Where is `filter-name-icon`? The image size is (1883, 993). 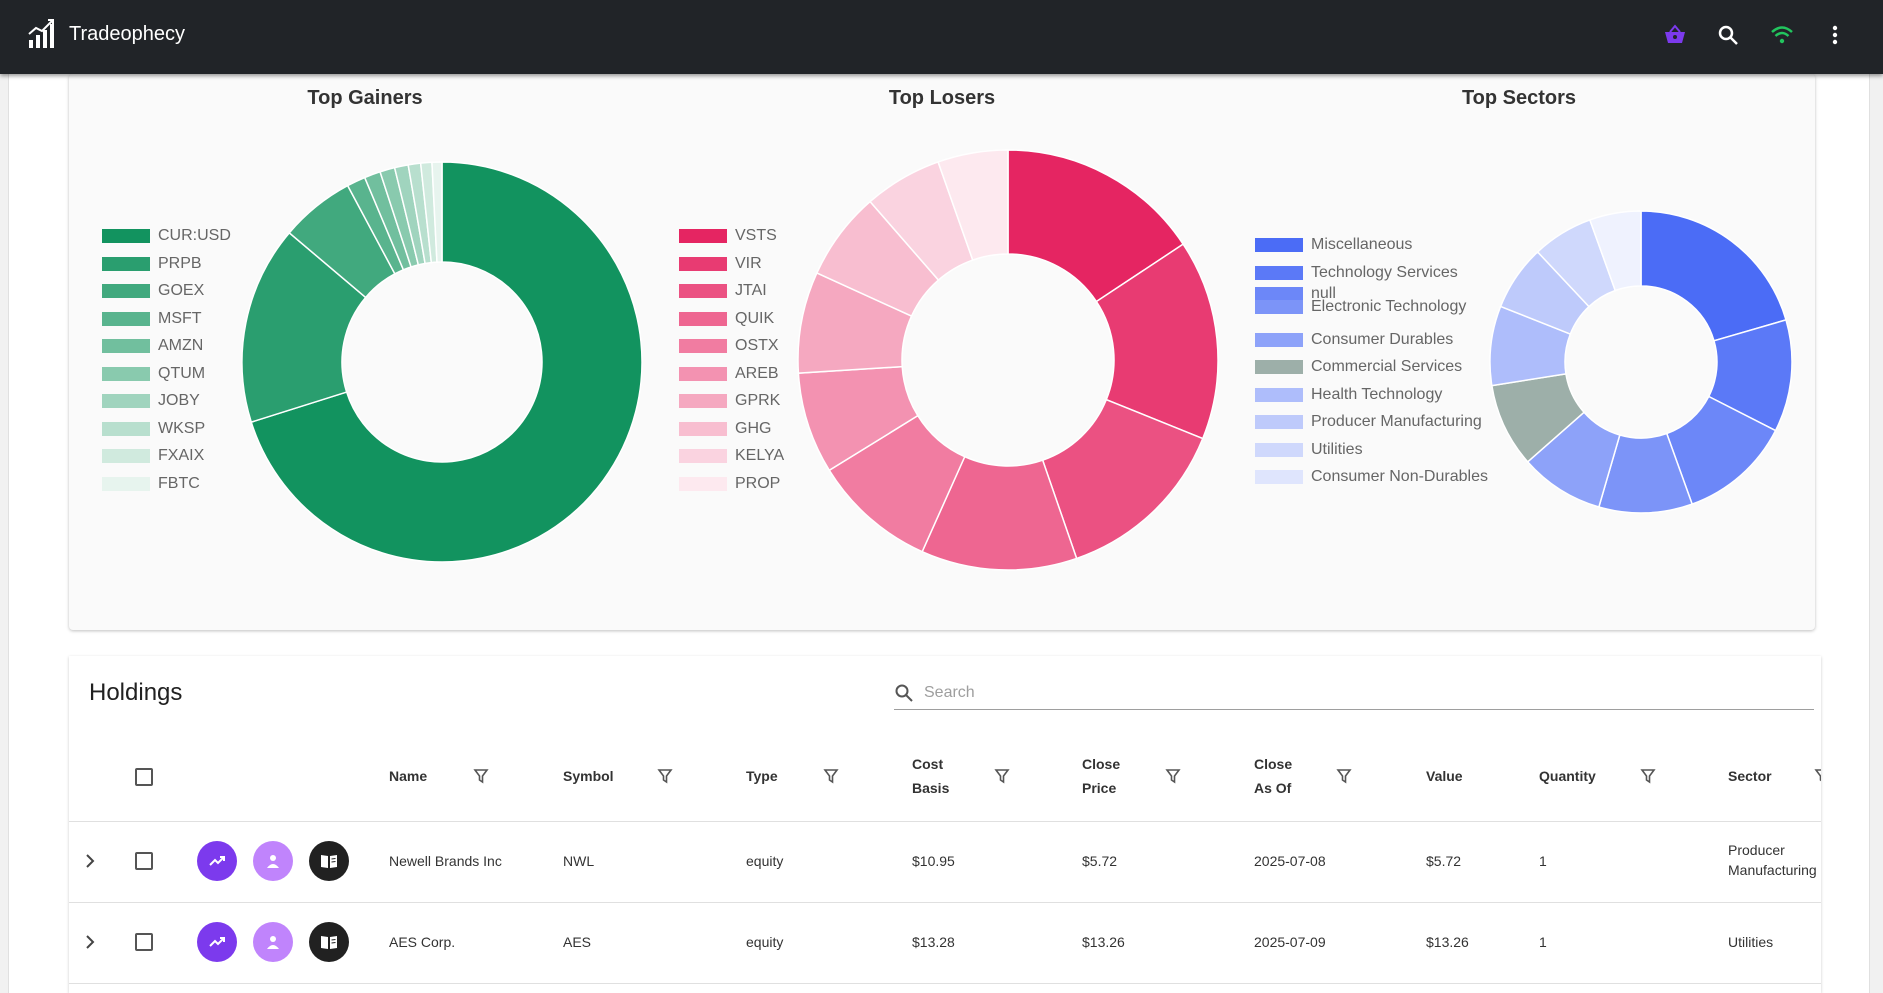 filter-name-icon is located at coordinates (481, 776).